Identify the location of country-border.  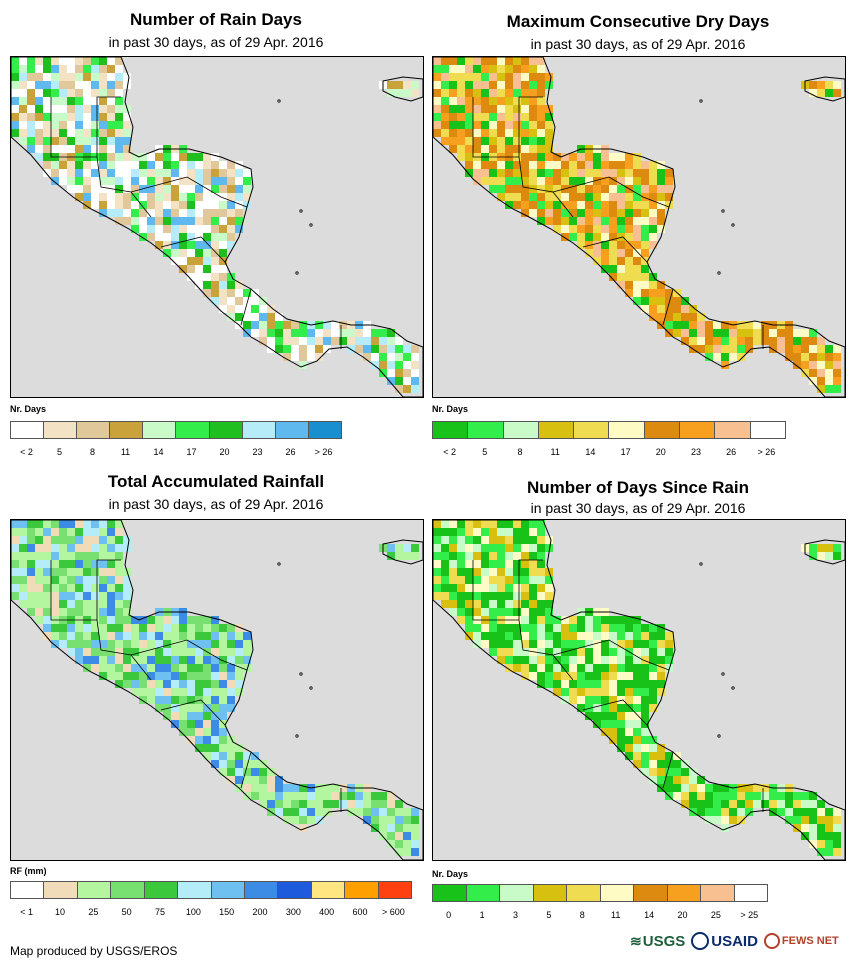
(124, 187).